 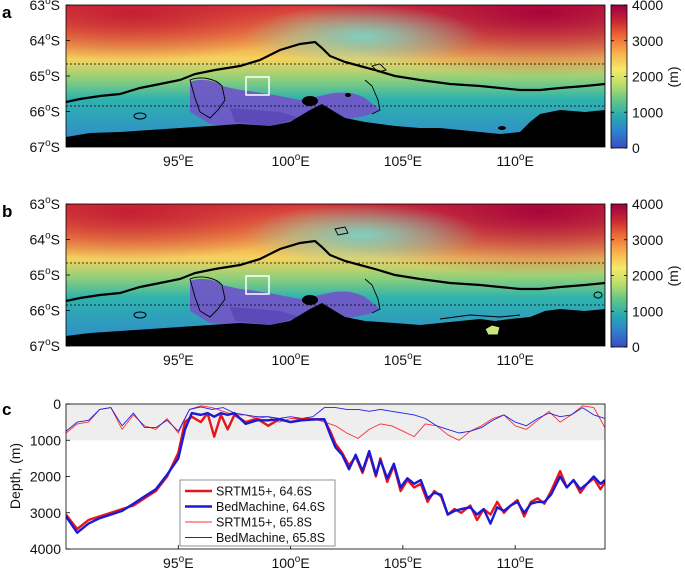 What do you see at coordinates (270, 538) in the screenshot?
I see `legend-entry: BedMachine, 65.8S` at bounding box center [270, 538].